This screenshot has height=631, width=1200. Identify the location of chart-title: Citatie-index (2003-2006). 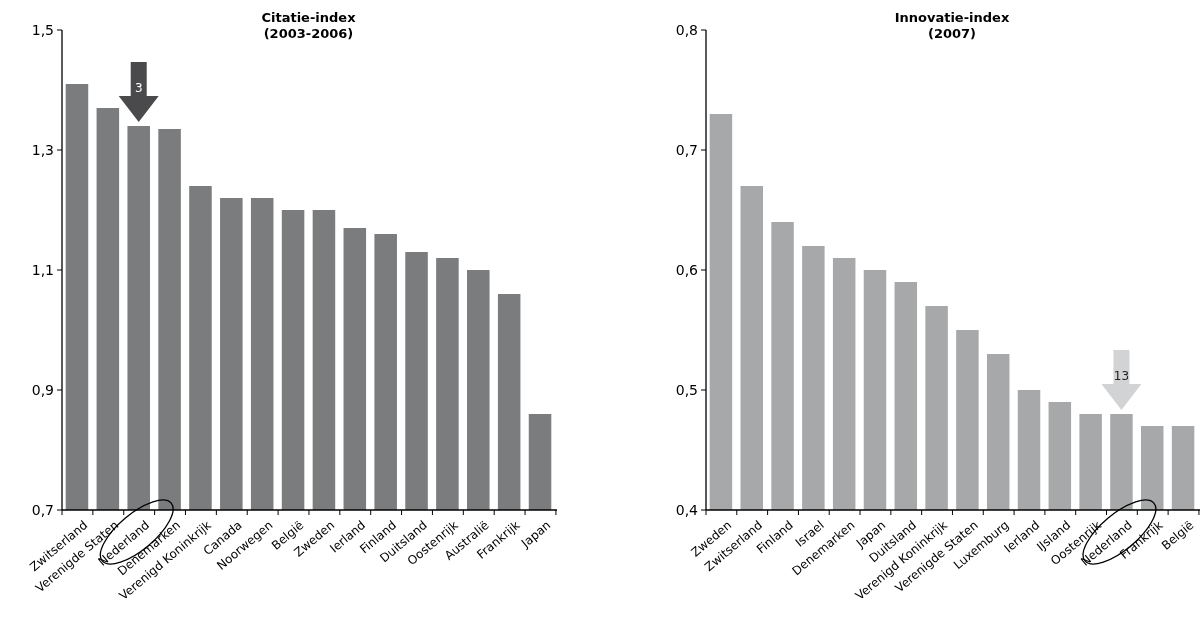
(309, 25).